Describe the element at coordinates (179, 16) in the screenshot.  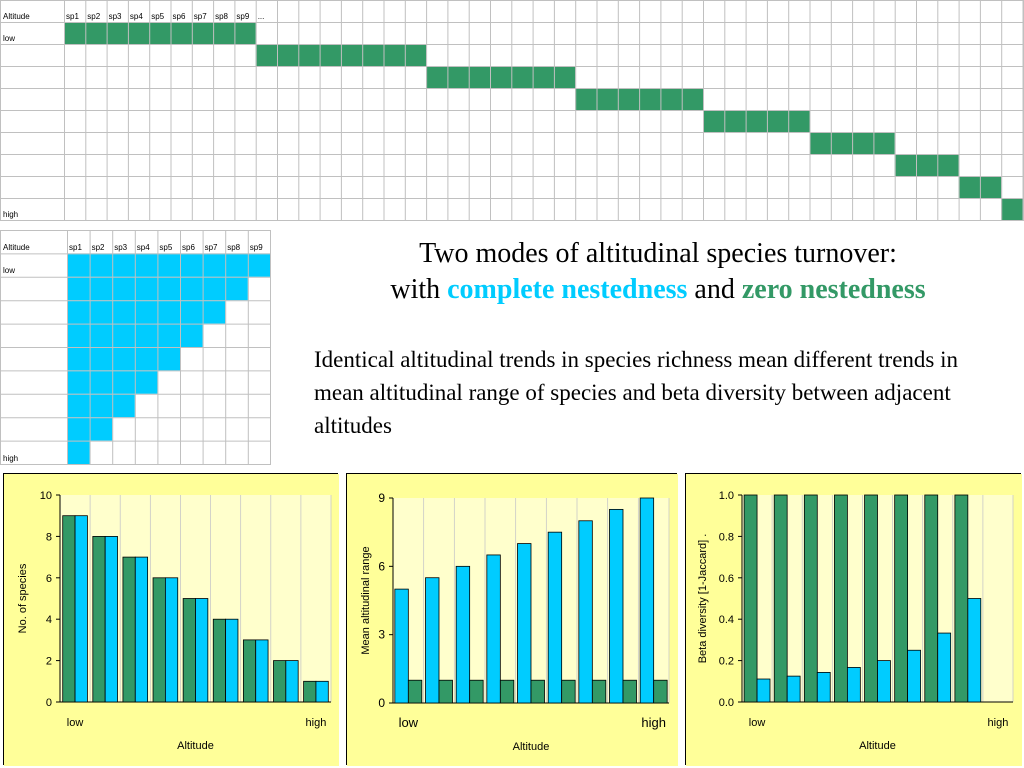
I see `species-header: sp6` at that location.